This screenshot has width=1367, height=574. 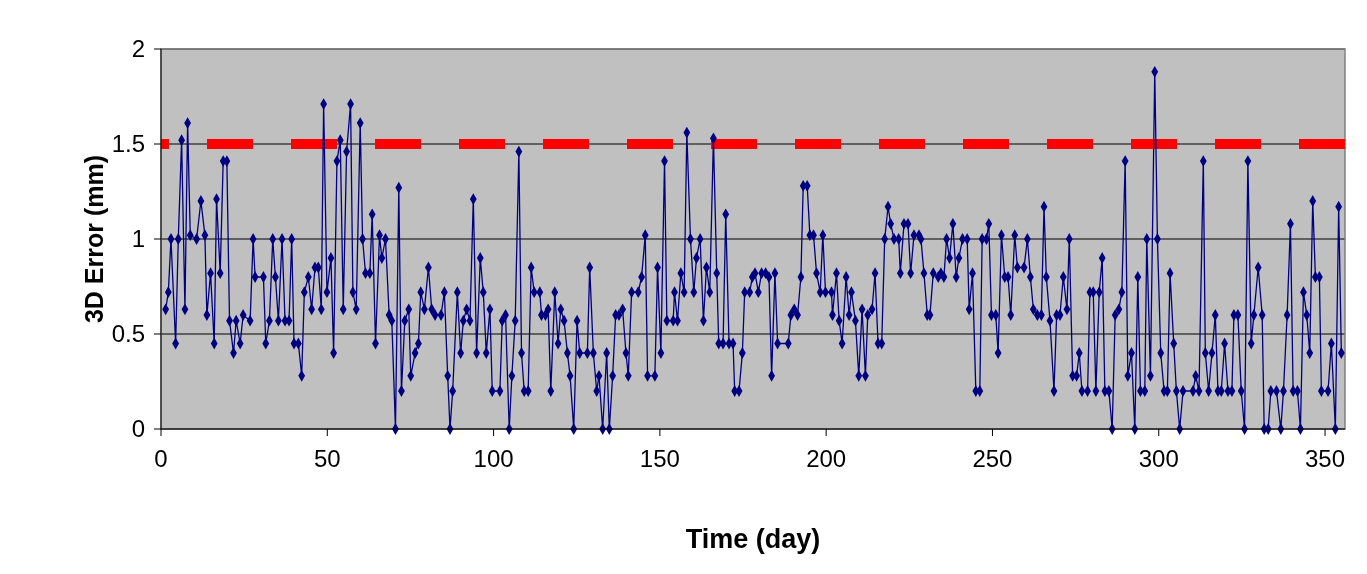 What do you see at coordinates (1325, 458) in the screenshot?
I see `x-tick-label: 350` at bounding box center [1325, 458].